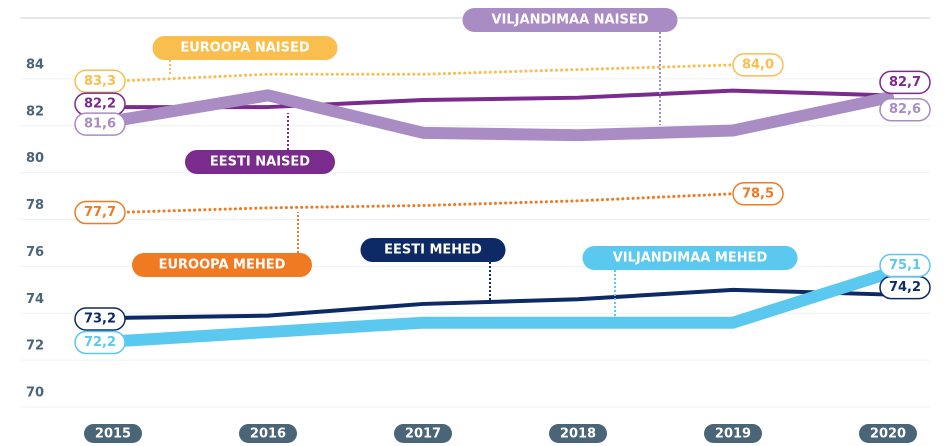 The width and height of the screenshot is (944, 446). I want to click on value-label: 81,6, so click(100, 124).